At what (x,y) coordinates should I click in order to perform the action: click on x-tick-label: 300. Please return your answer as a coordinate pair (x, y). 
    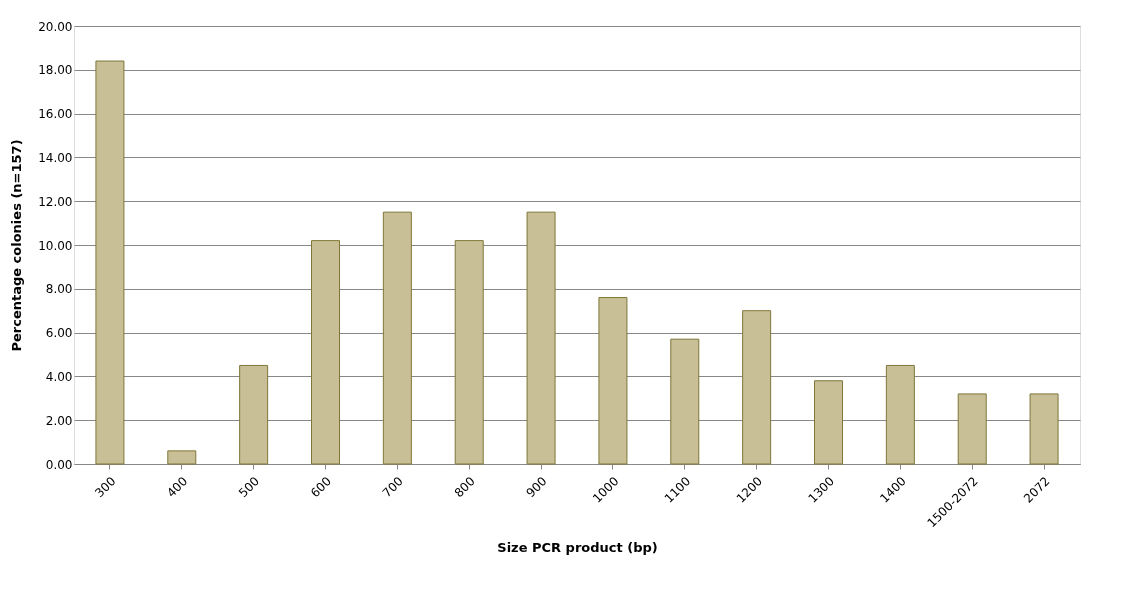
    Looking at the image, I should click on (105, 487).